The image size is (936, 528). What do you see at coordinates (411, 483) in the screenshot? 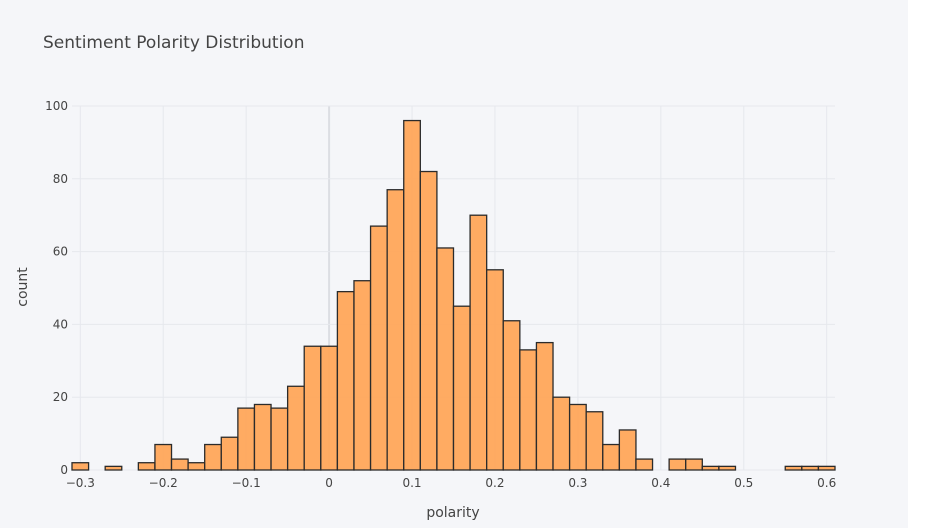
I see `x-tick-label: 0.1` at bounding box center [411, 483].